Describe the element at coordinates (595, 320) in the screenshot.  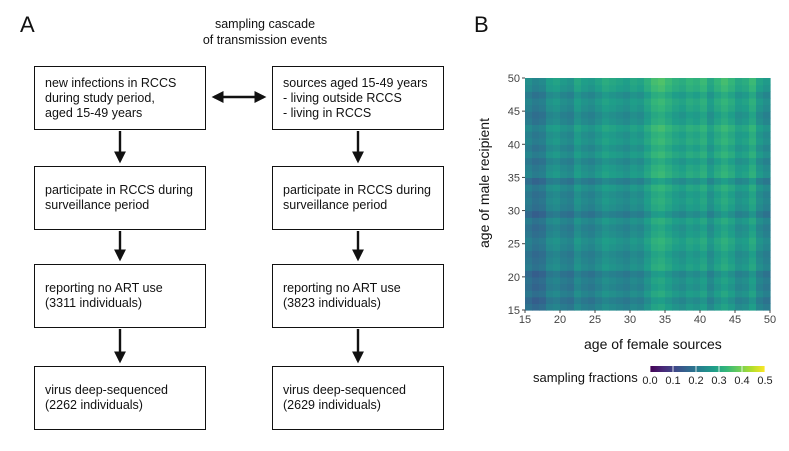
I see `x-tick-label: 25` at that location.